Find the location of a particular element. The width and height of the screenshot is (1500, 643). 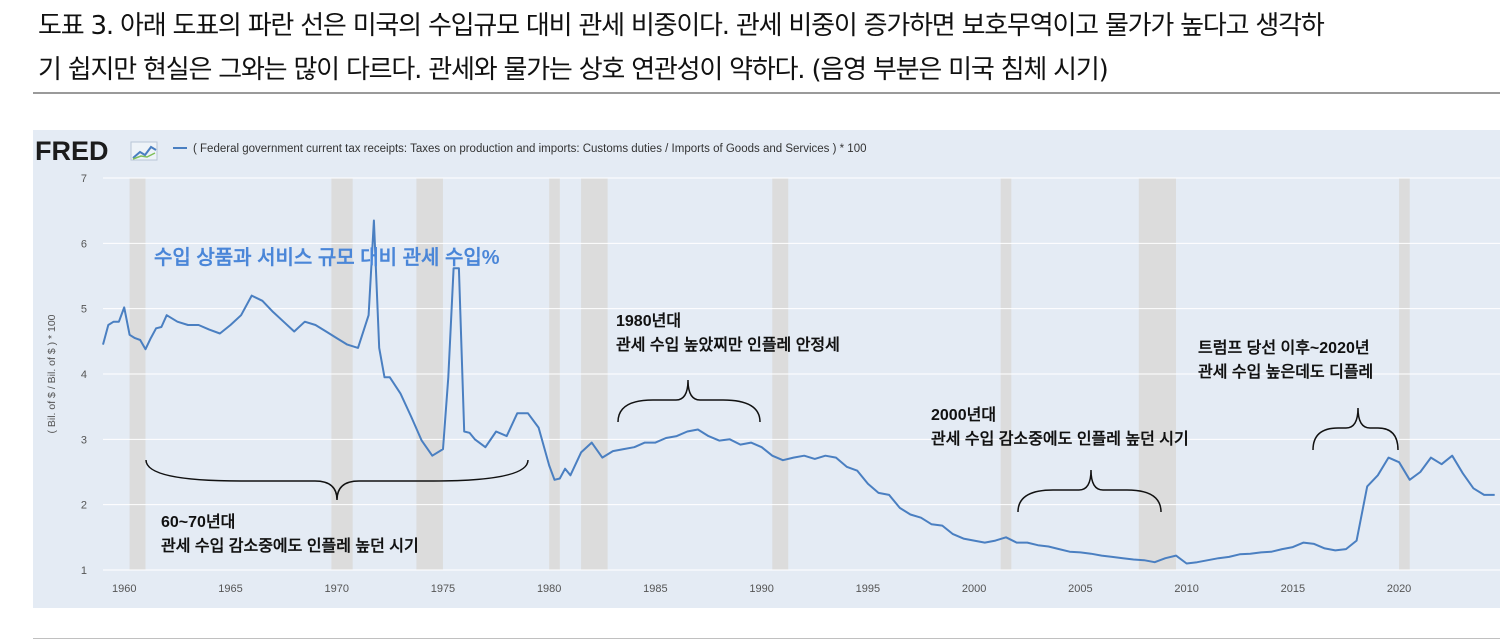

brace-trump is located at coordinates (1355, 429).